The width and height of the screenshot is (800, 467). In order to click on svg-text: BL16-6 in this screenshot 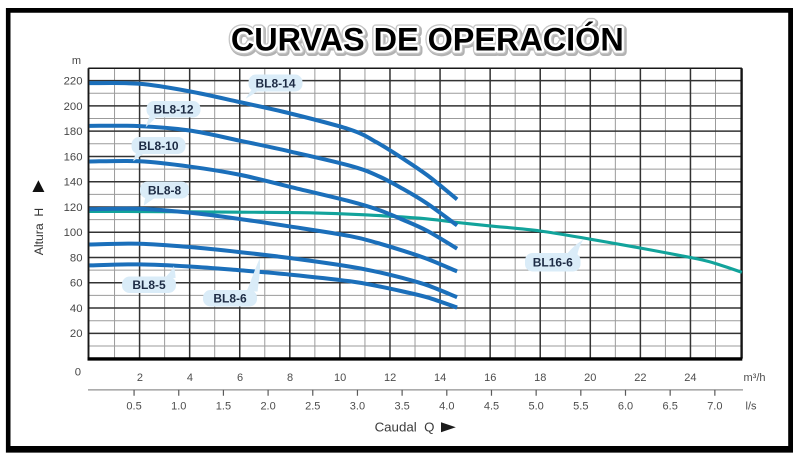, I will do `click(553, 263)`.